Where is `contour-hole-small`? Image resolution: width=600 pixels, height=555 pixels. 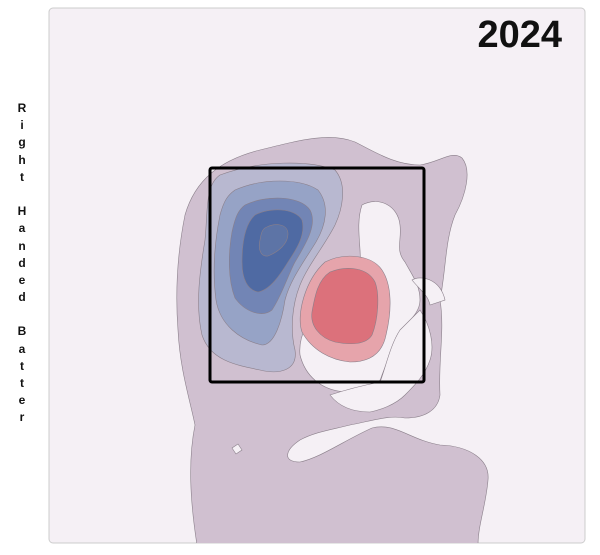 contour-hole-small is located at coordinates (237, 449).